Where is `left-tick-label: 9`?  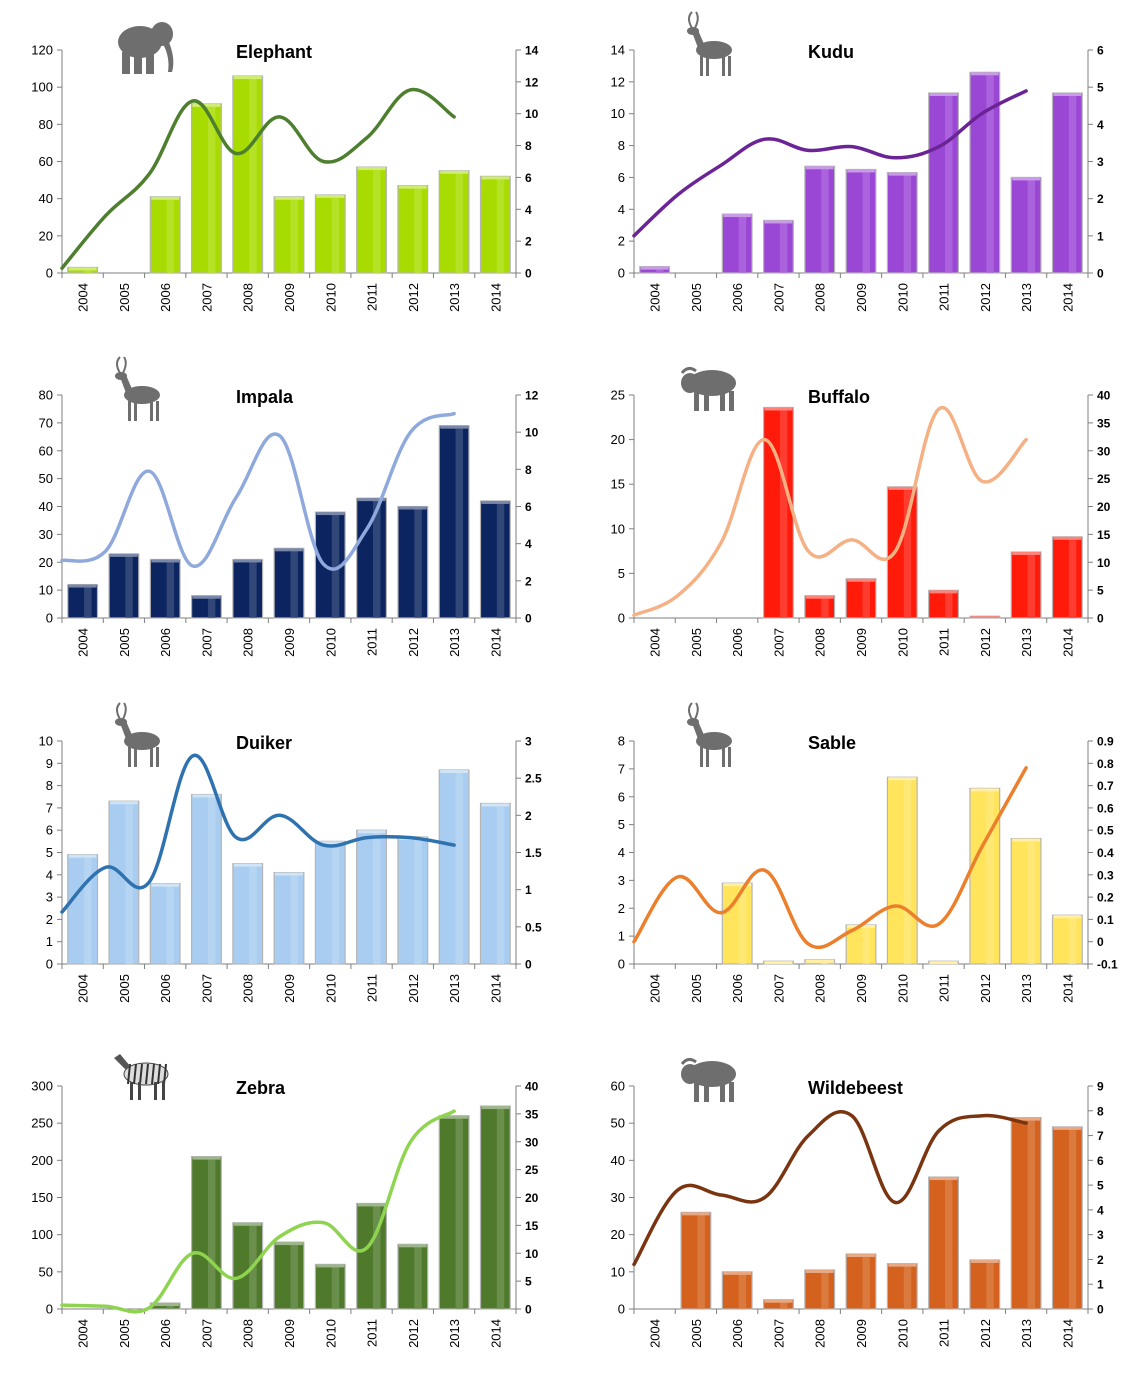
left-tick-label: 9 is located at coordinates (49, 763).